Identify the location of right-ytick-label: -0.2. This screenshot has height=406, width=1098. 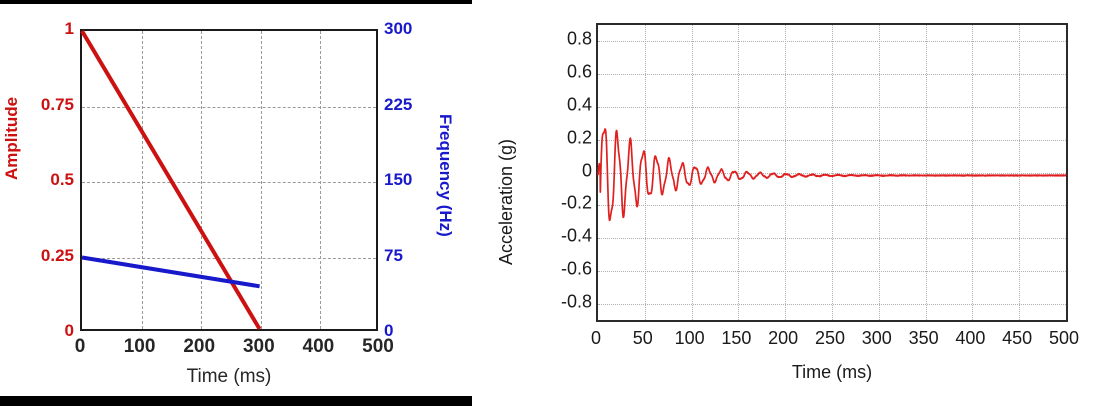
(576, 202).